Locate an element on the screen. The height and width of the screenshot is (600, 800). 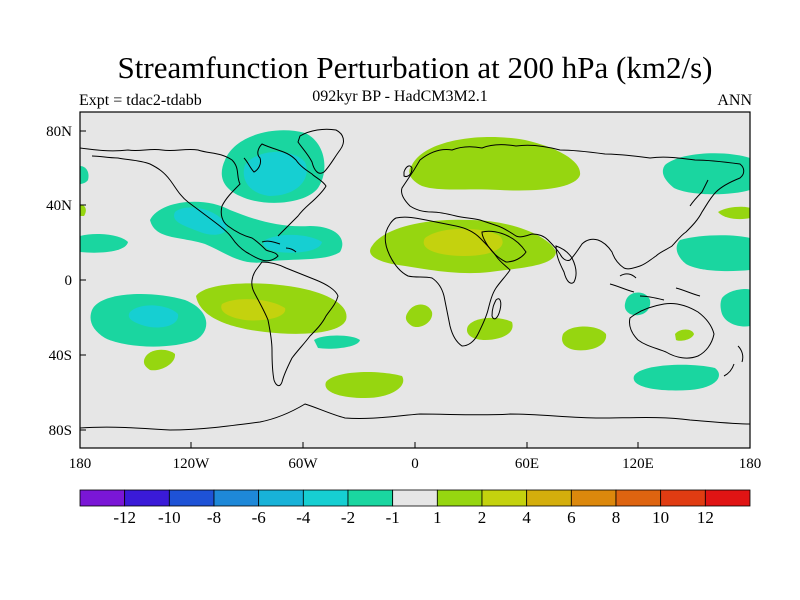
x-label-0: 0 is located at coordinates (415, 464).